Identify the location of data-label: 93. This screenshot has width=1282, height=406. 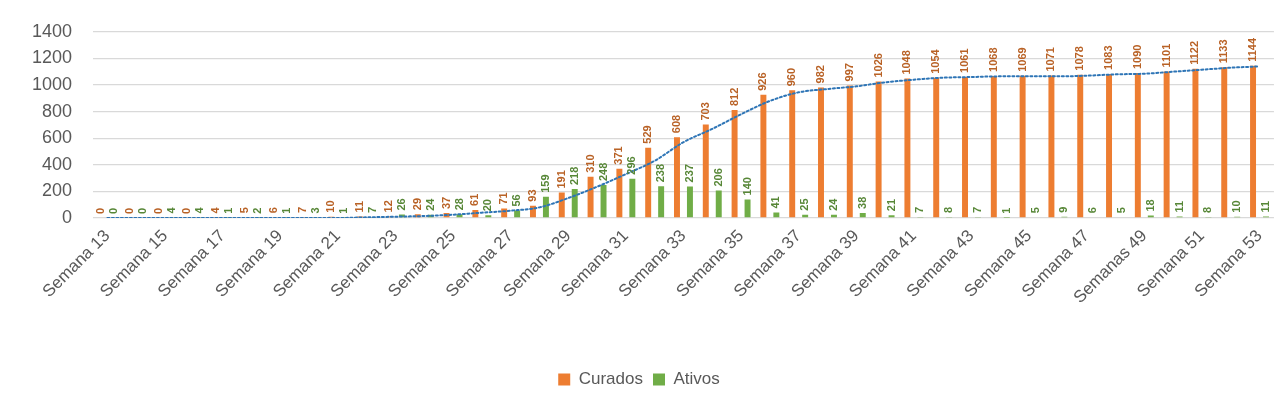
(532, 195).